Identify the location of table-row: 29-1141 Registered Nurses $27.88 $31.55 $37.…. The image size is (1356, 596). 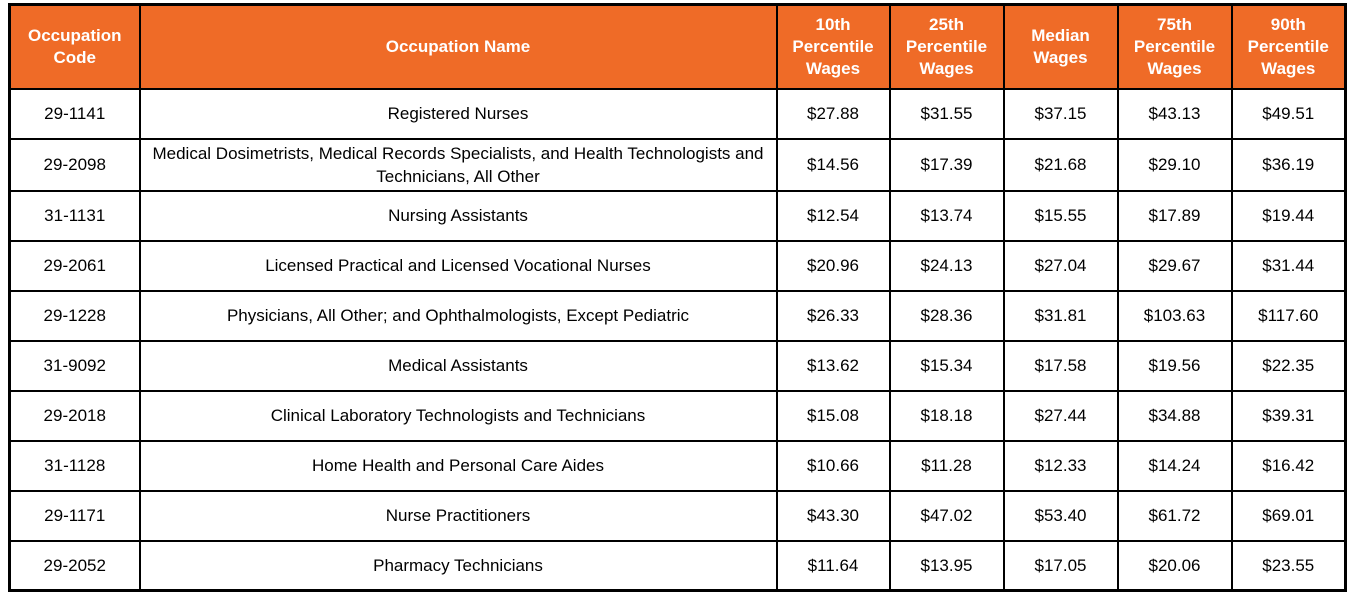
(677, 113).